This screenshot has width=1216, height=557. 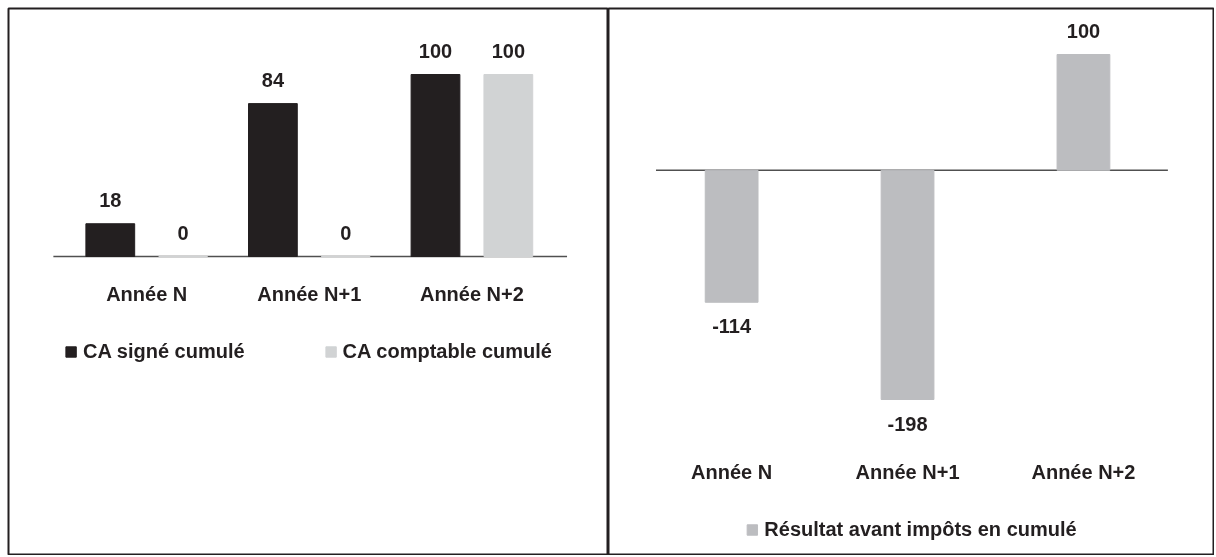 What do you see at coordinates (920, 529) in the screenshot?
I see `legend-label: Résultat avant impôts en cumulé` at bounding box center [920, 529].